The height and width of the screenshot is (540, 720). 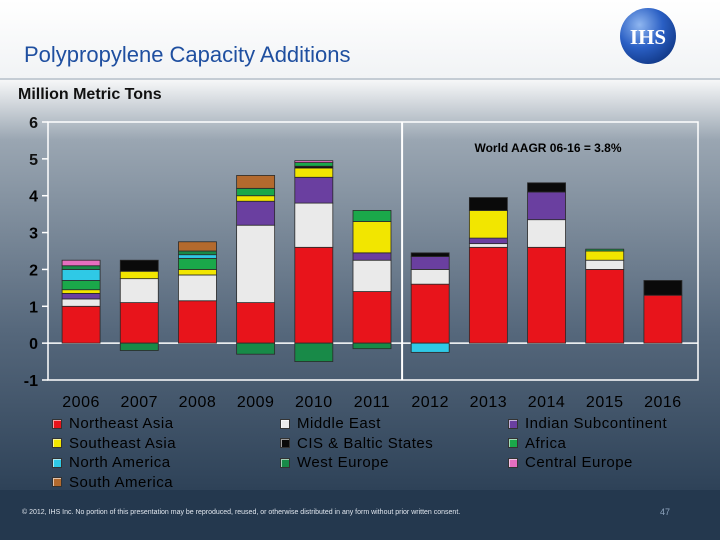 What do you see at coordinates (430, 402) in the screenshot?
I see `x-tick-label-2012: 2012` at bounding box center [430, 402].